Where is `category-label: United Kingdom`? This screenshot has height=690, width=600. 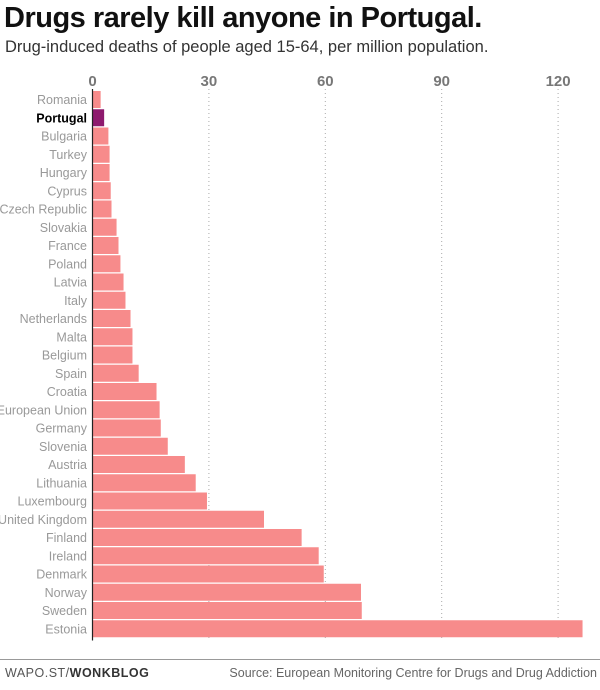 category-label: United Kingdom is located at coordinates (43, 520).